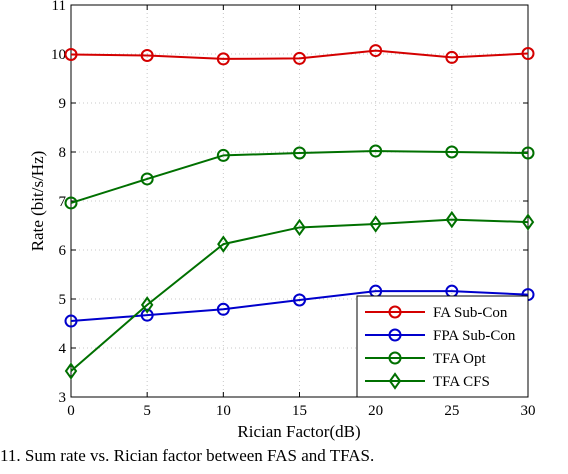 This screenshot has width=568, height=474. I want to click on x-tick-label: 25, so click(451, 411).